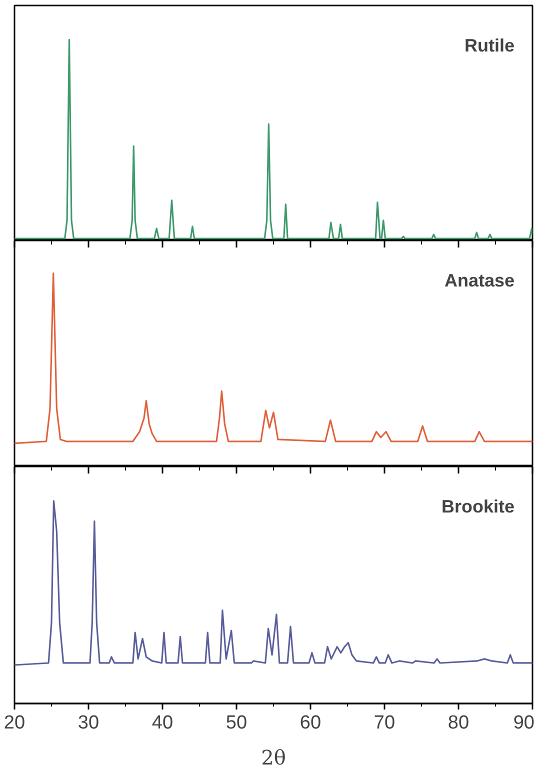 The height and width of the screenshot is (770, 534). I want to click on x-tick-label: 60, so click(311, 723).